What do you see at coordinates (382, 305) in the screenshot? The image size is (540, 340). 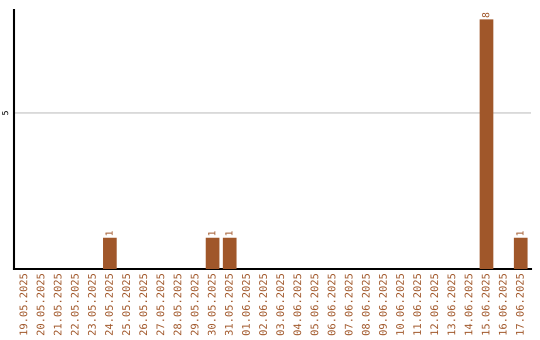 I see `x-tick-label: 09.06.2025` at bounding box center [382, 305].